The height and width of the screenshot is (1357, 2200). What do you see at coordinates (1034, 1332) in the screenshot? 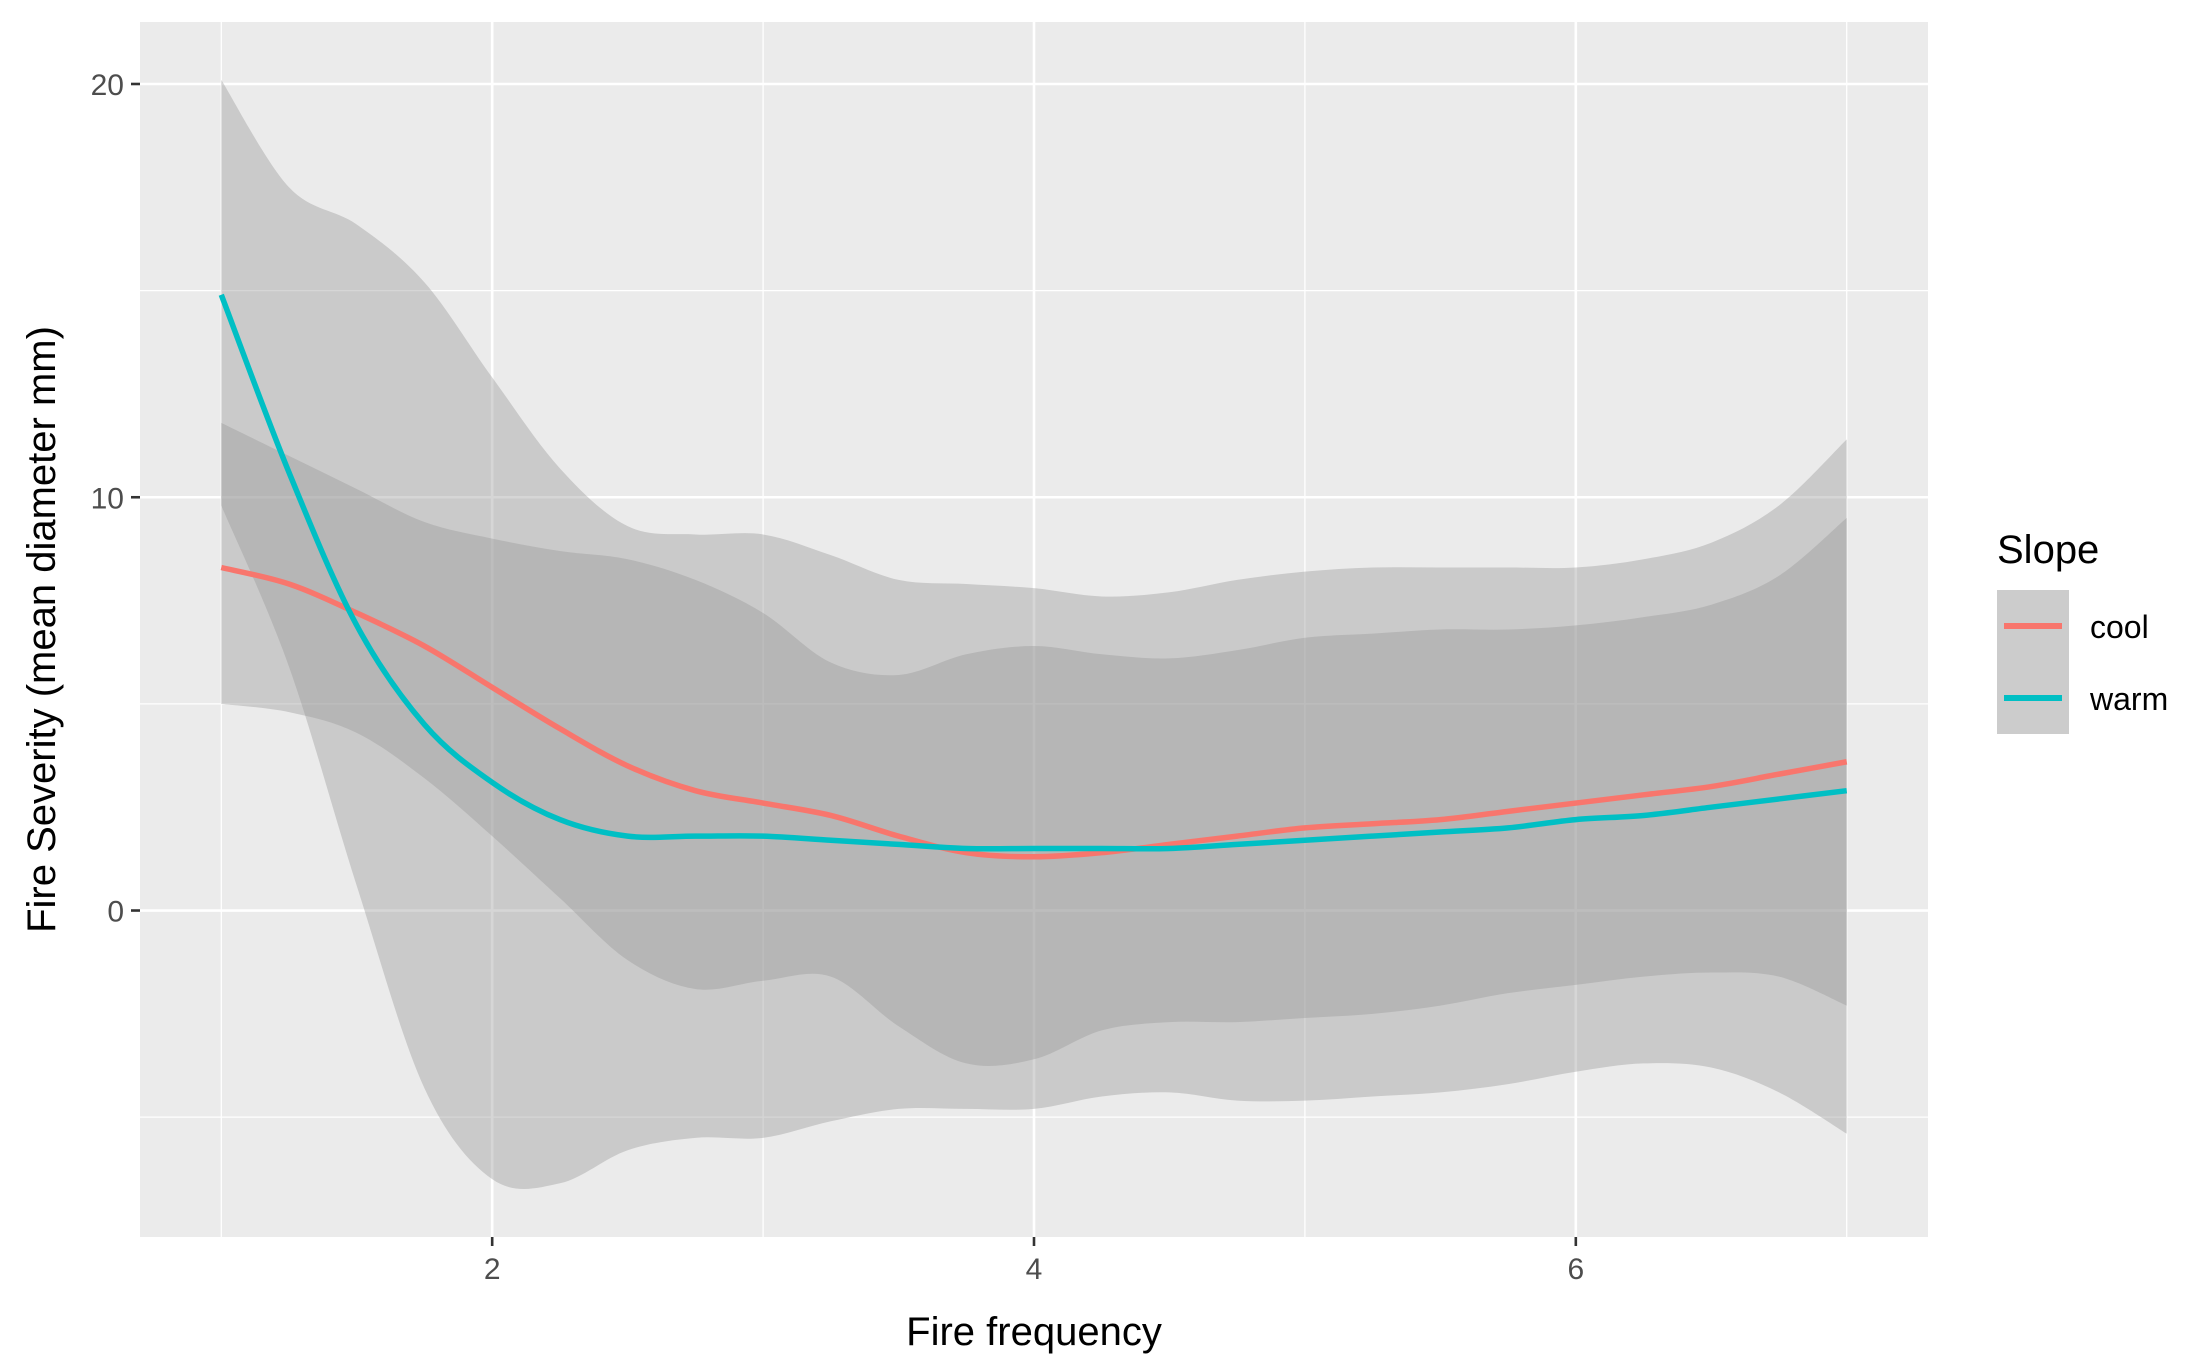
I see `x-axis-title: Fire frequency` at bounding box center [1034, 1332].